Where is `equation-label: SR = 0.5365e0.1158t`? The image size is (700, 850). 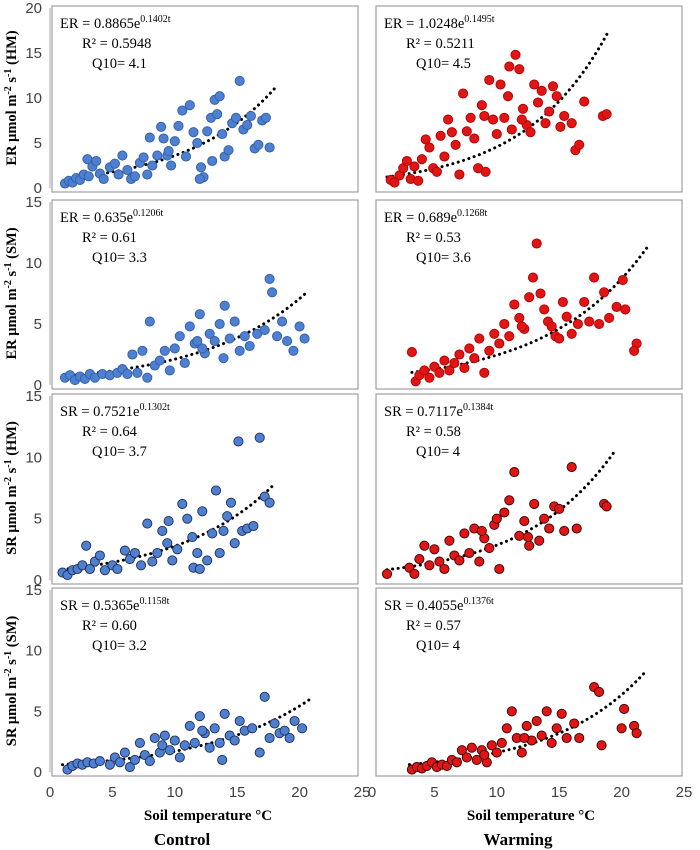
equation-label: SR = 0.5365e0.1158t is located at coordinates (115, 605).